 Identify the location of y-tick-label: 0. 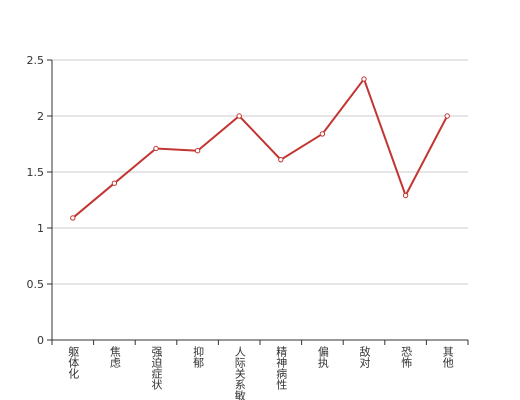
(40, 340).